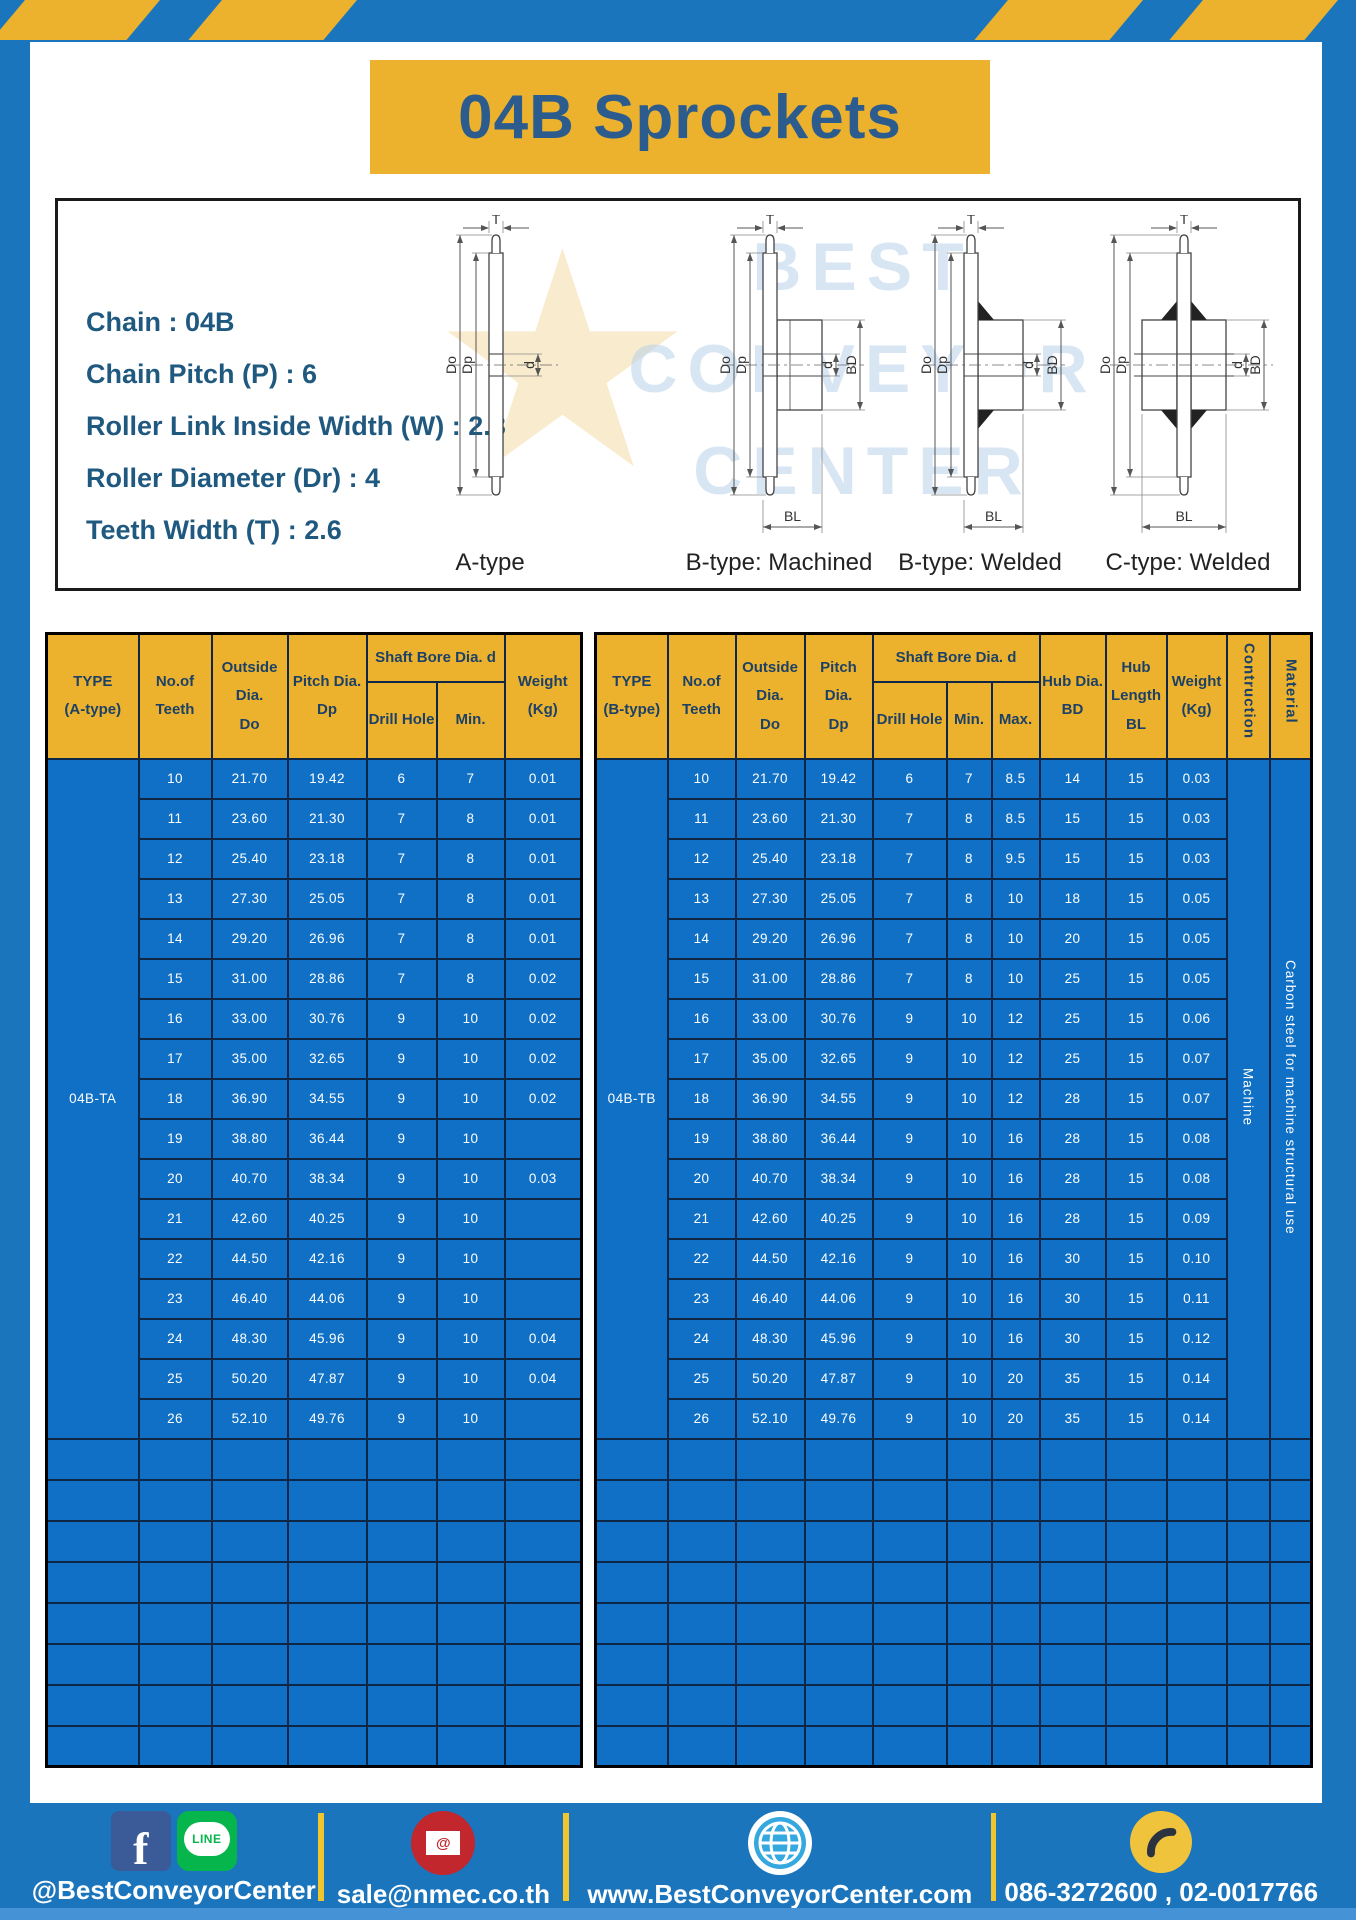 The height and width of the screenshot is (1920, 1356). What do you see at coordinates (1196, 1178) in the screenshot?
I see `table-cell: 0.08` at bounding box center [1196, 1178].